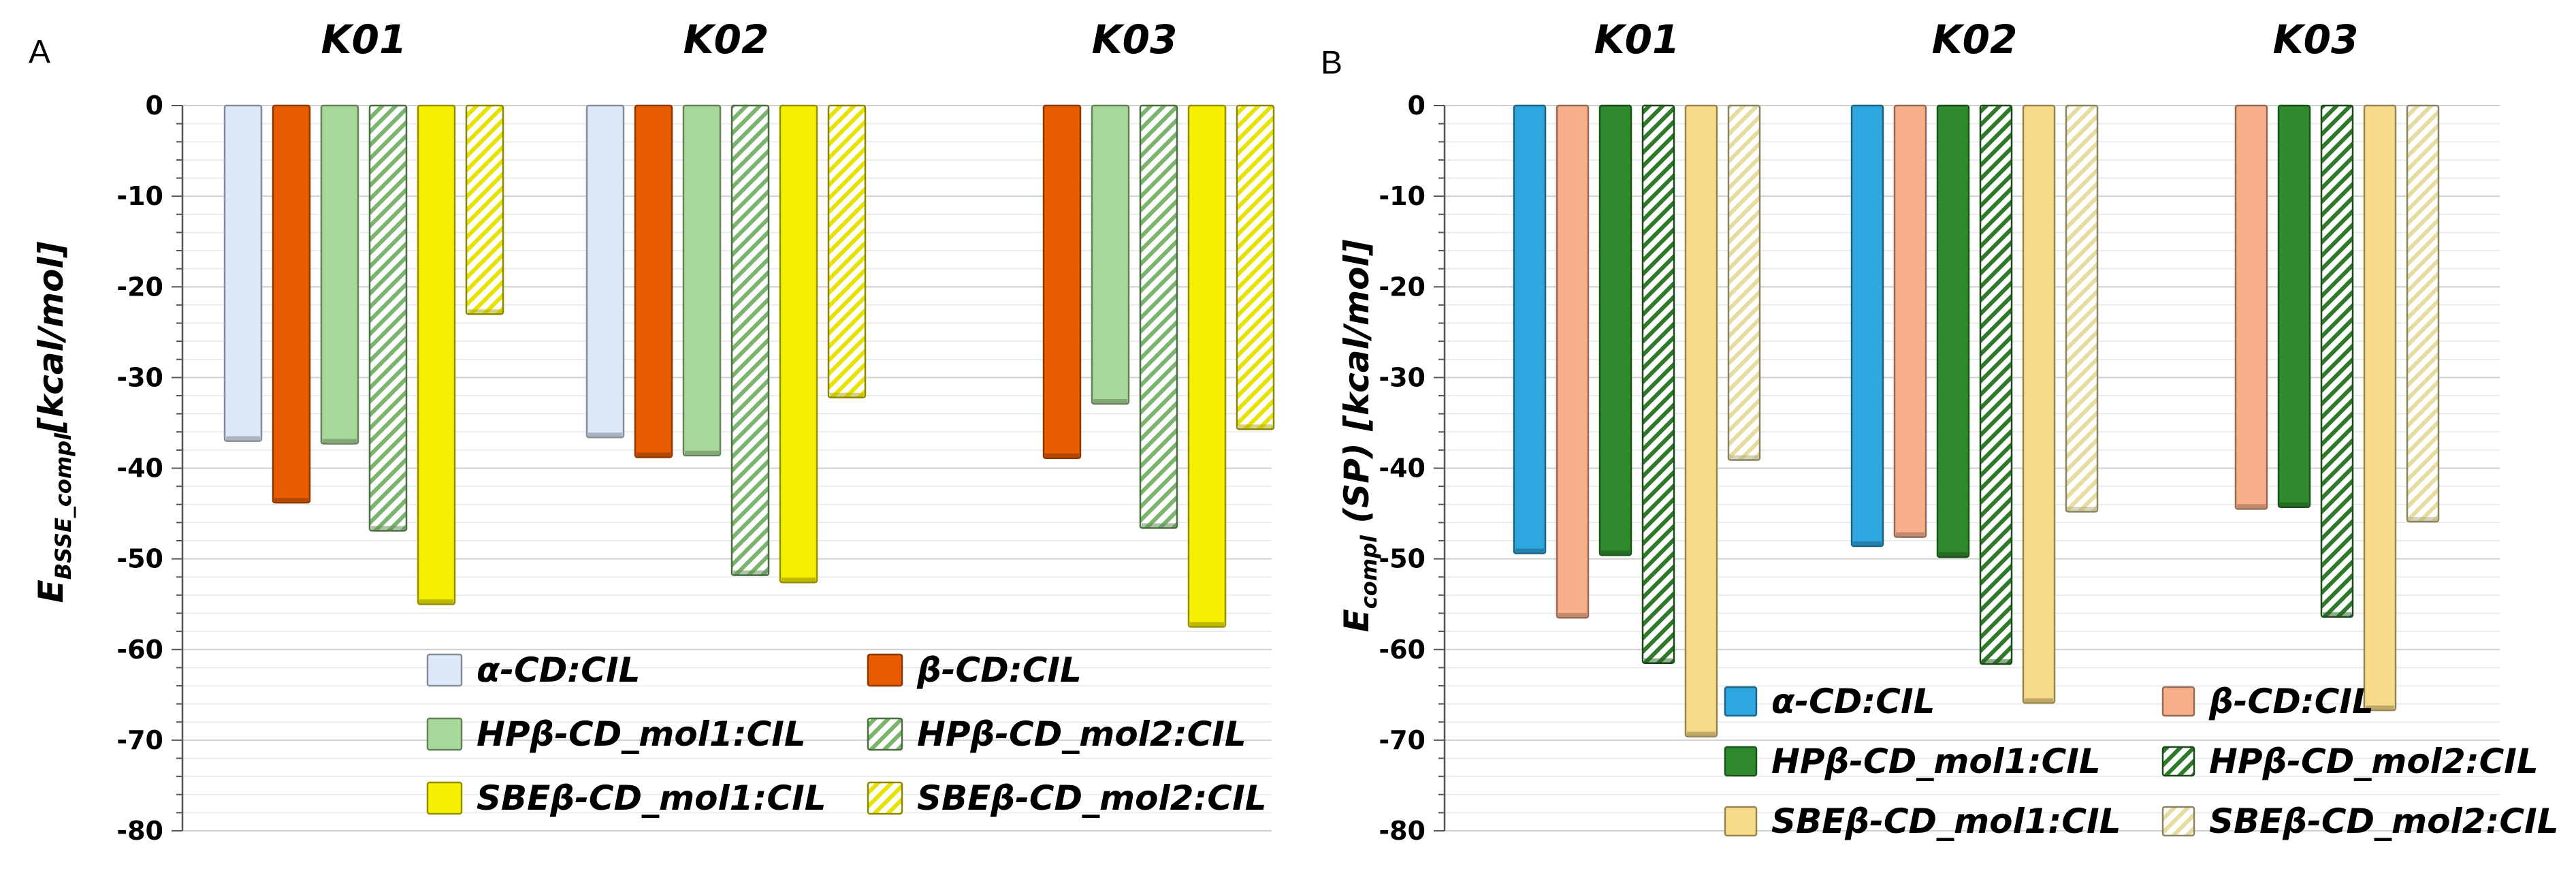  Describe the element at coordinates (40, 52) in the screenshot. I see `panel-letter-a: A` at that location.